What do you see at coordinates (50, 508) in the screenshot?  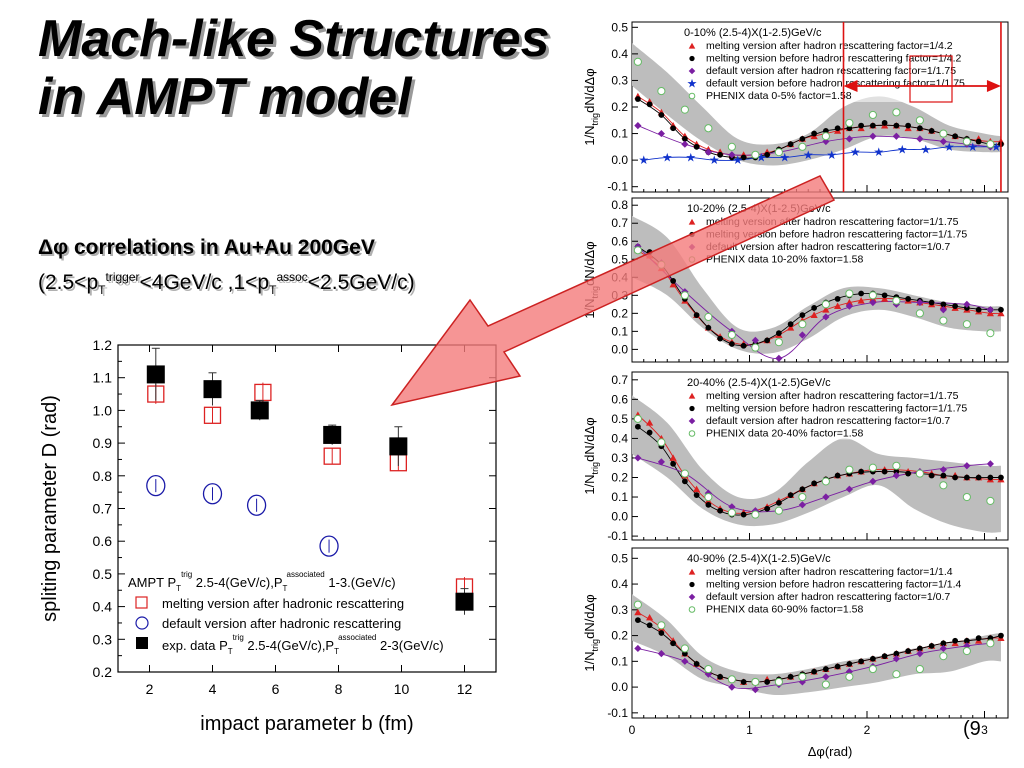 I see `y-axis-label: spliting parameter D (rad)` at bounding box center [50, 508].